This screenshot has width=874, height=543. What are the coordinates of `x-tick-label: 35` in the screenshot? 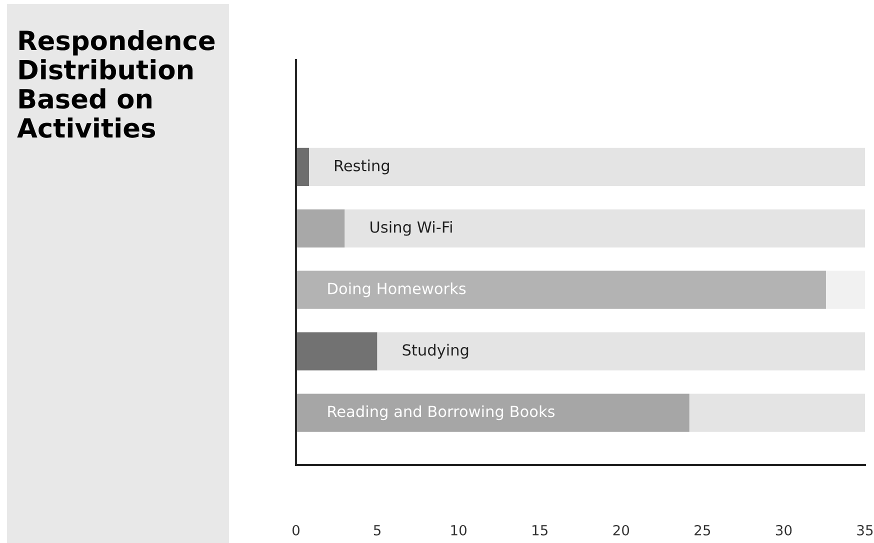 It's located at (865, 530).